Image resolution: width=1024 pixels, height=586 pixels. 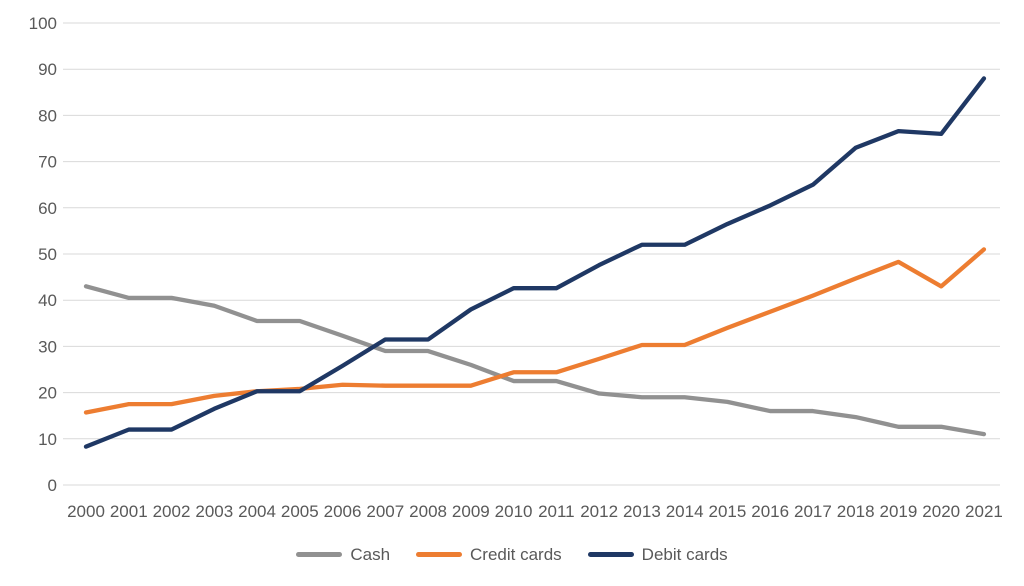 I want to click on x-tick-label: 2006, so click(x=343, y=511).